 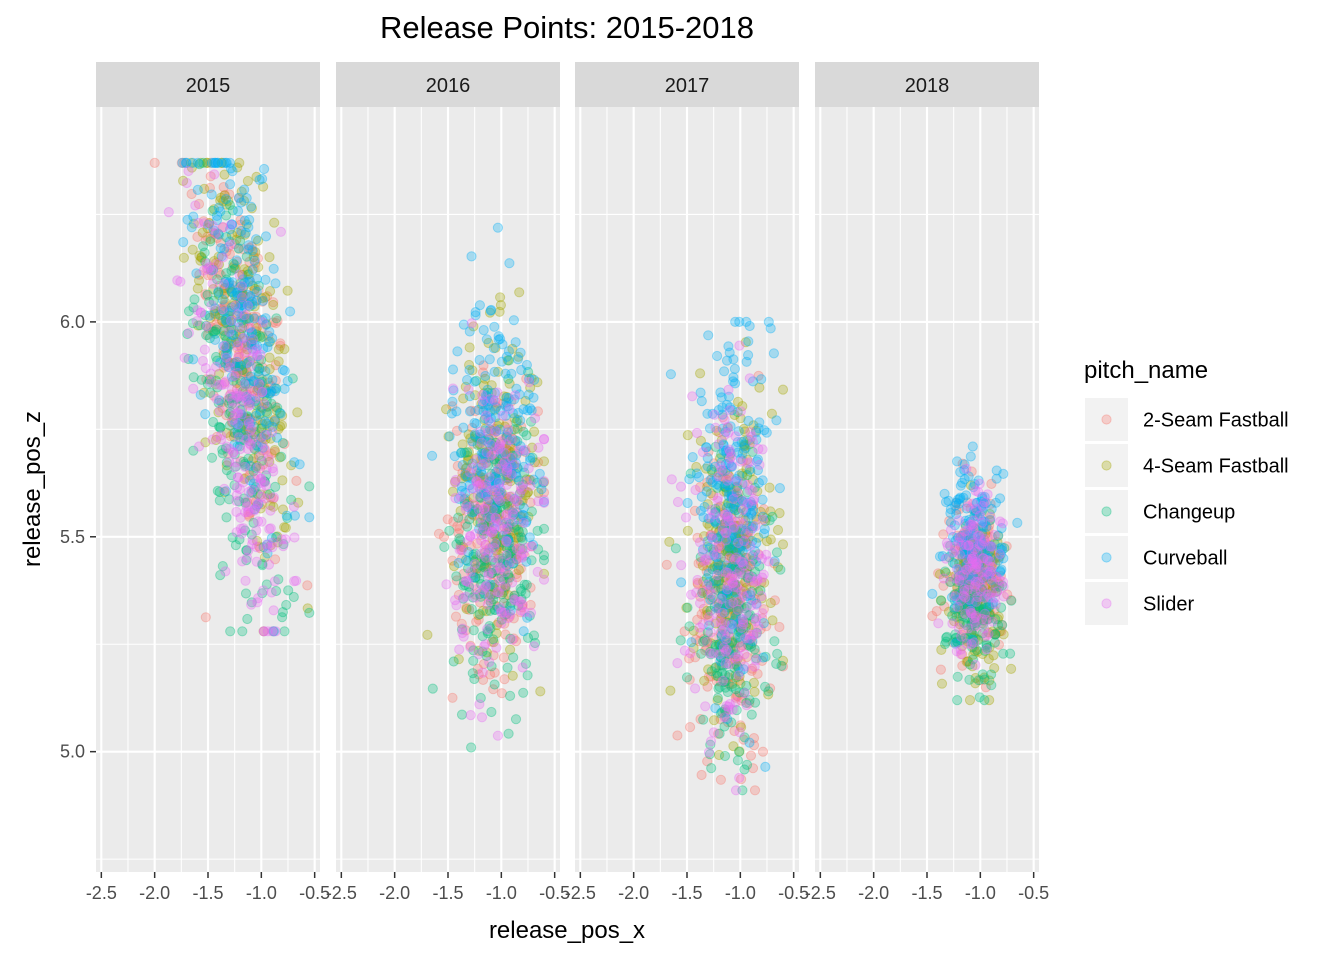 I want to click on legend-key-point, so click(x=1106, y=603).